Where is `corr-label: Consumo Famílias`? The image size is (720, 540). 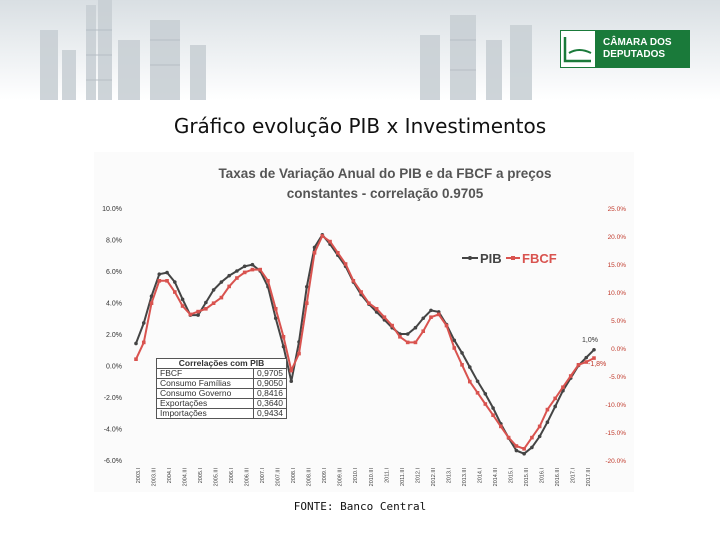 corr-label: Consumo Famílias is located at coordinates (205, 383).